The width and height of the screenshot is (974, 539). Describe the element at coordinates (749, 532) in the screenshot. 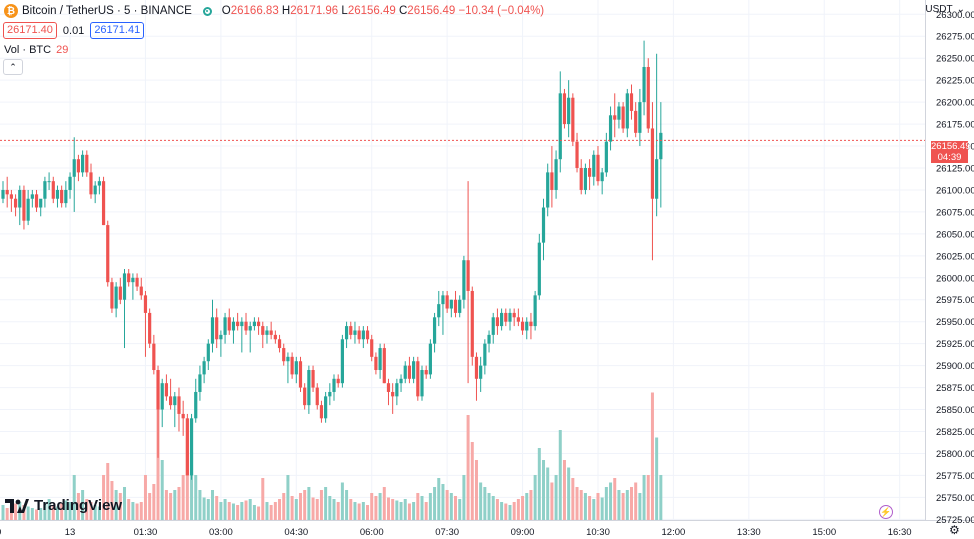

I see `time-tick-label: 13:30` at that location.